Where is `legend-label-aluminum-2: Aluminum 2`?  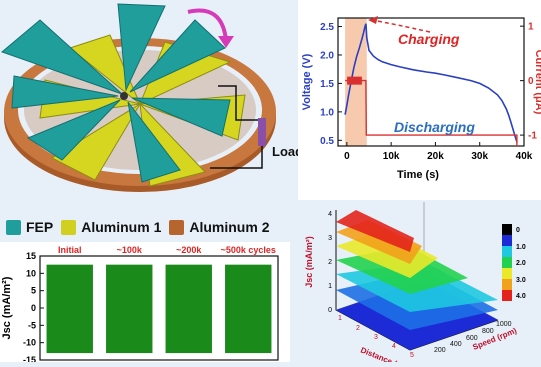
legend-label-aluminum-2: Aluminum 2 is located at coordinates (229, 227).